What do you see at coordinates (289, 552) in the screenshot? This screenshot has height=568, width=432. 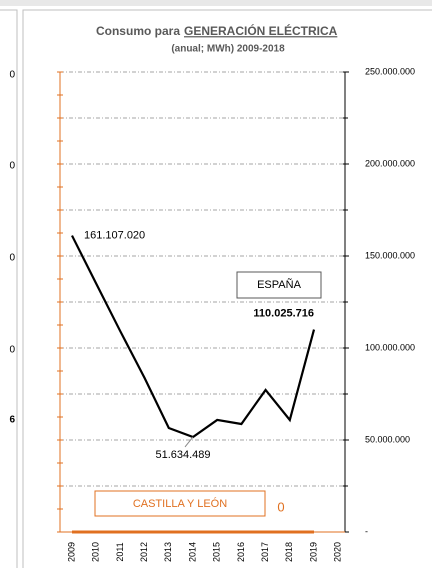 I see `x-tick-label: 2018` at bounding box center [289, 552].